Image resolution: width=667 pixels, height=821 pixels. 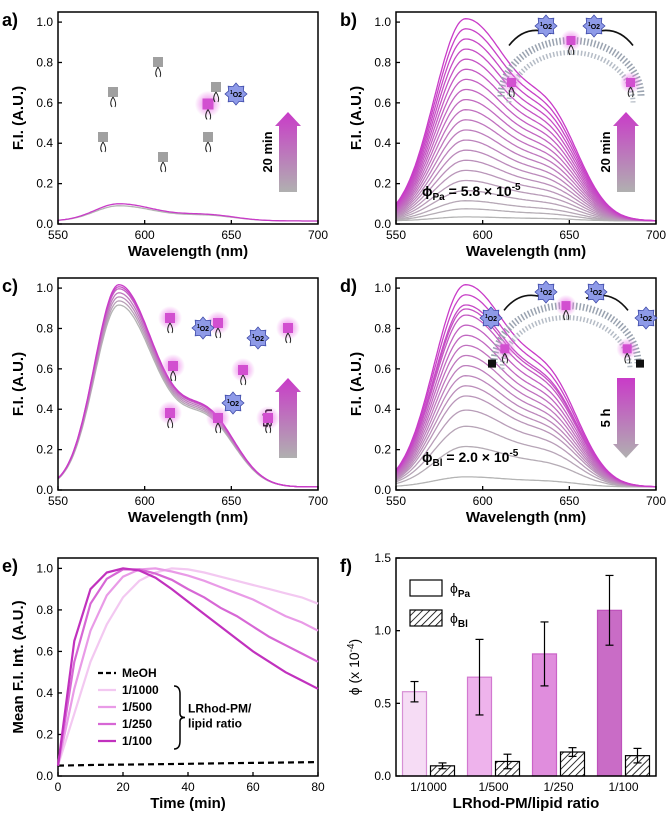 I want to click on legend-label: ϕPa, so click(x=460, y=590).